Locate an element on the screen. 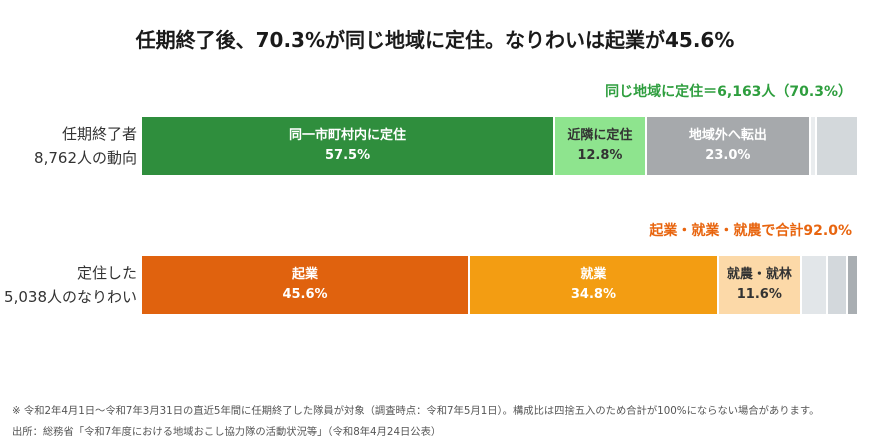 This screenshot has height=444, width=870. row-label-line: 任期終了者 is located at coordinates (99, 134).